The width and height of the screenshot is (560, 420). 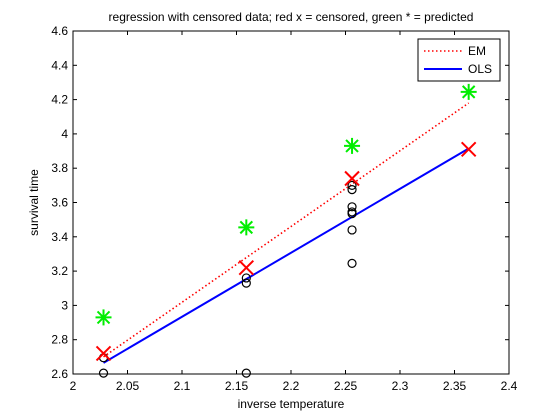 What do you see at coordinates (455, 386) in the screenshot?
I see `x-tick-label: 2.35` at bounding box center [455, 386].